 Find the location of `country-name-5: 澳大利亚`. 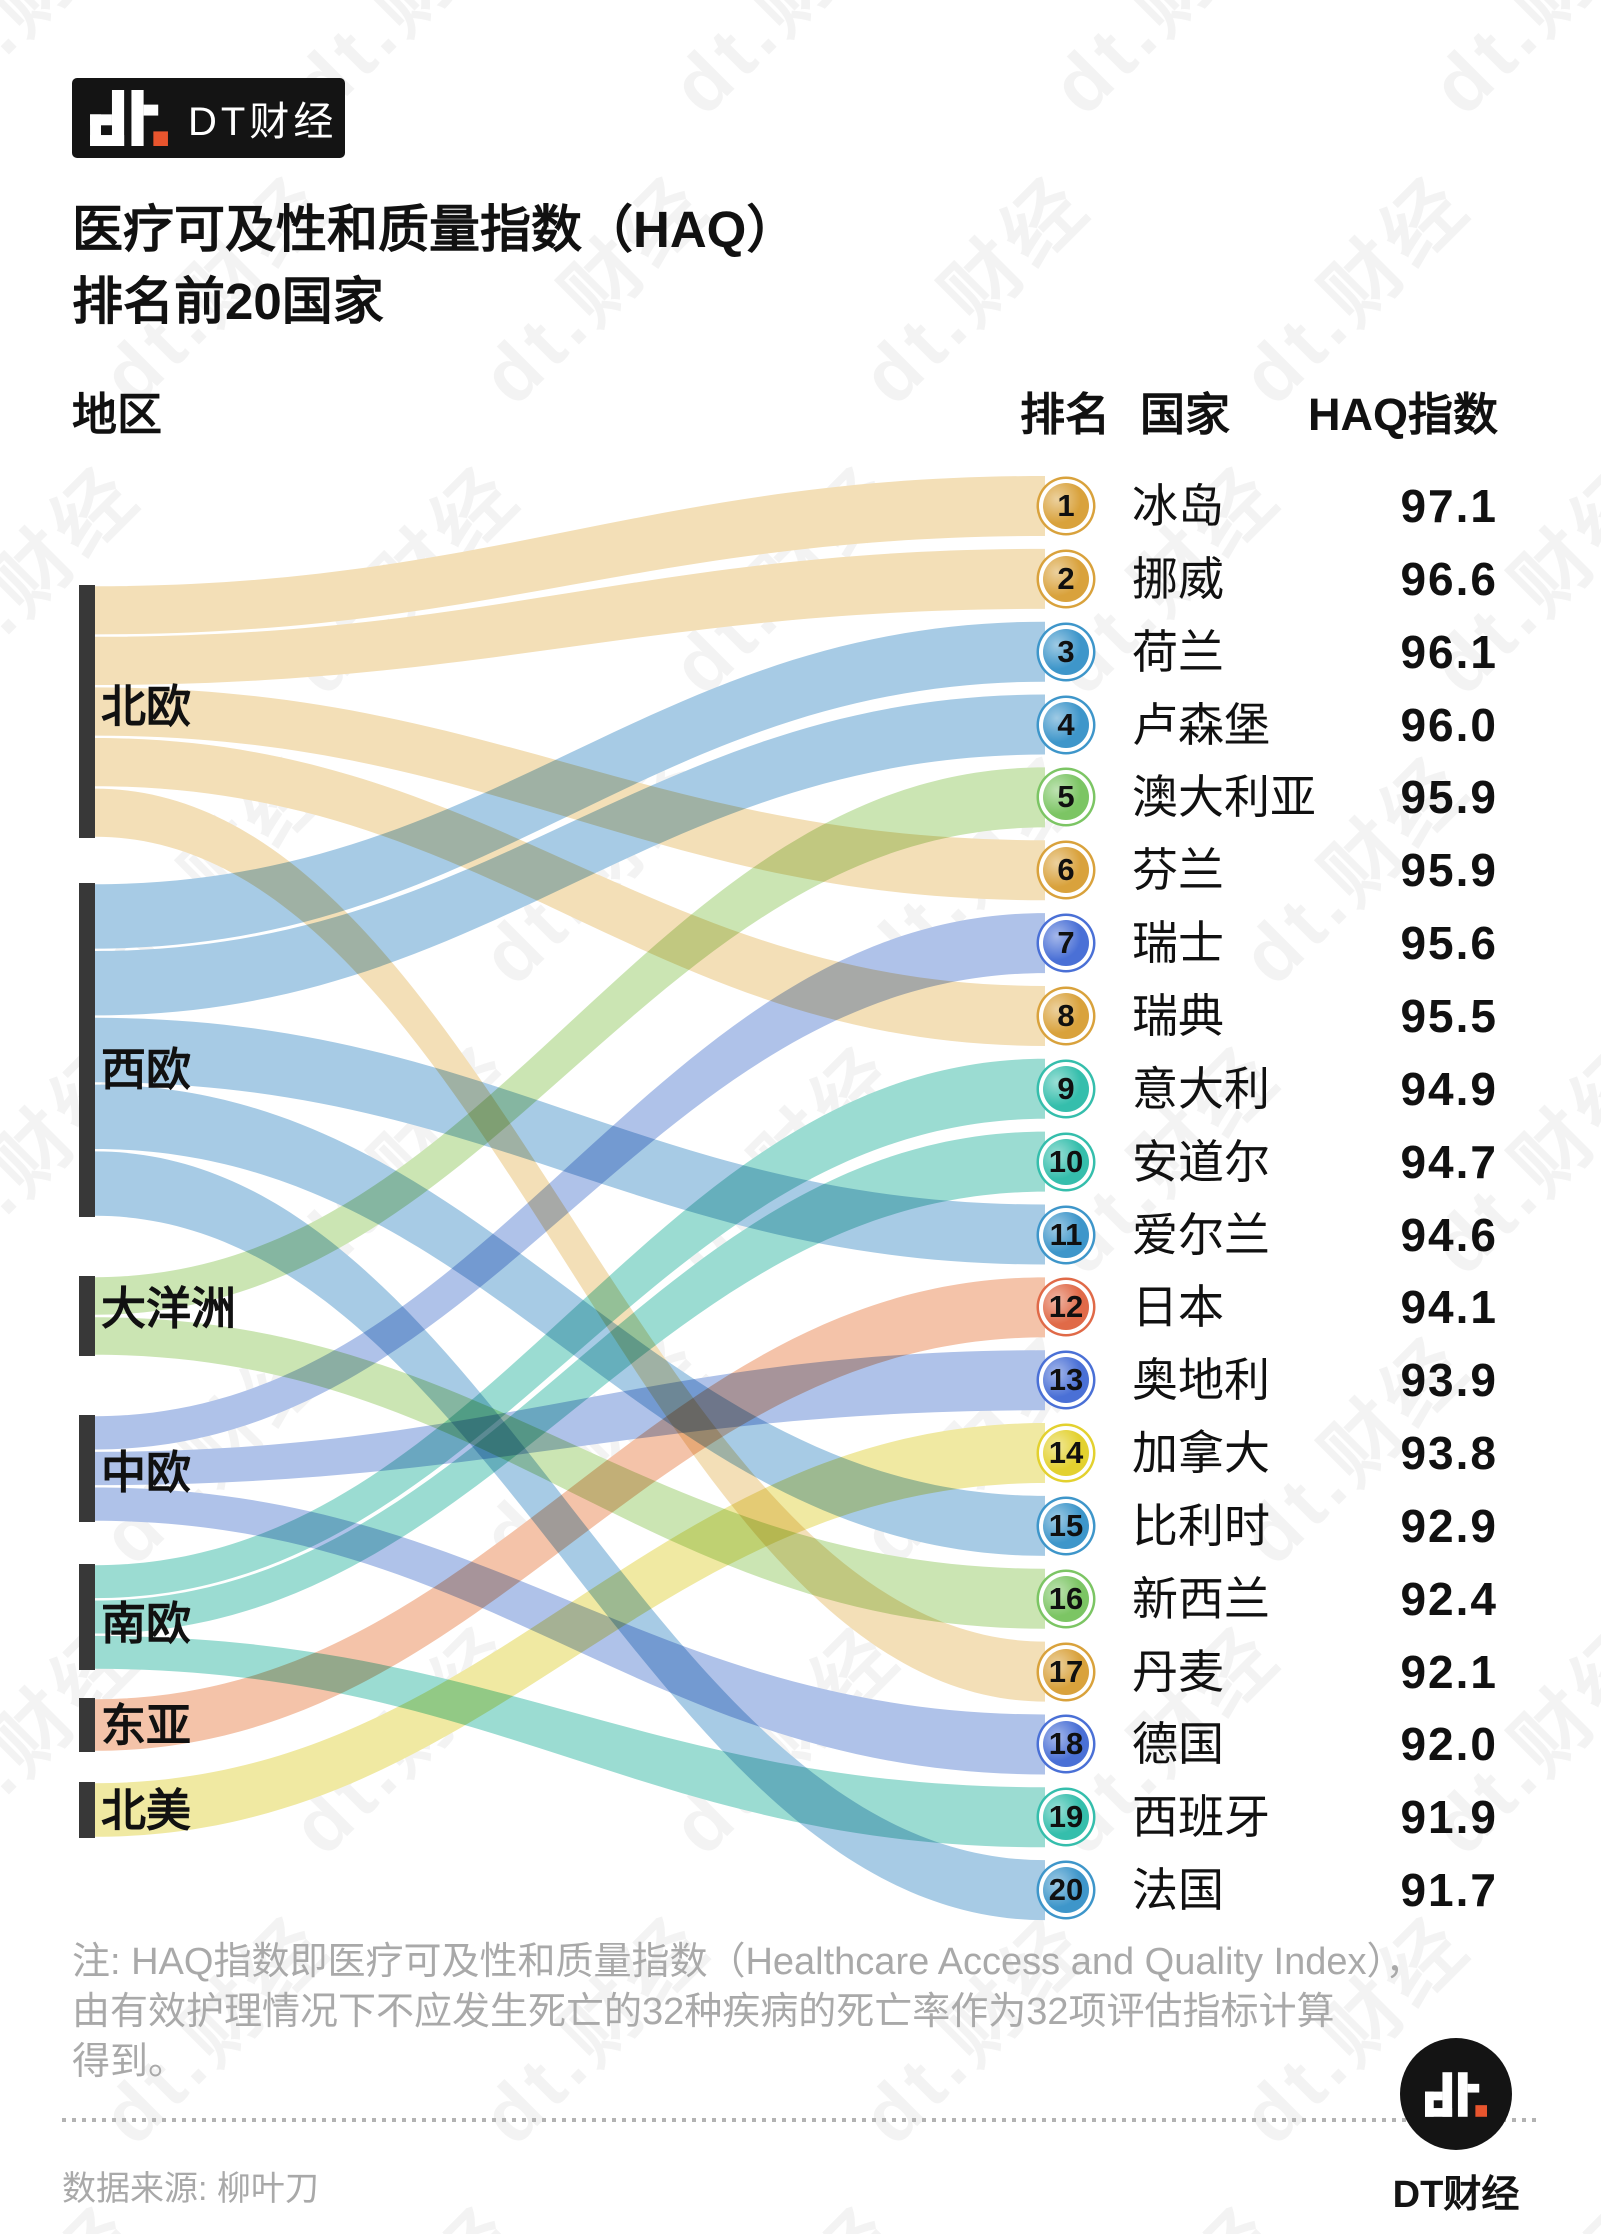

country-name-5: 澳大利亚 is located at coordinates (1224, 797).